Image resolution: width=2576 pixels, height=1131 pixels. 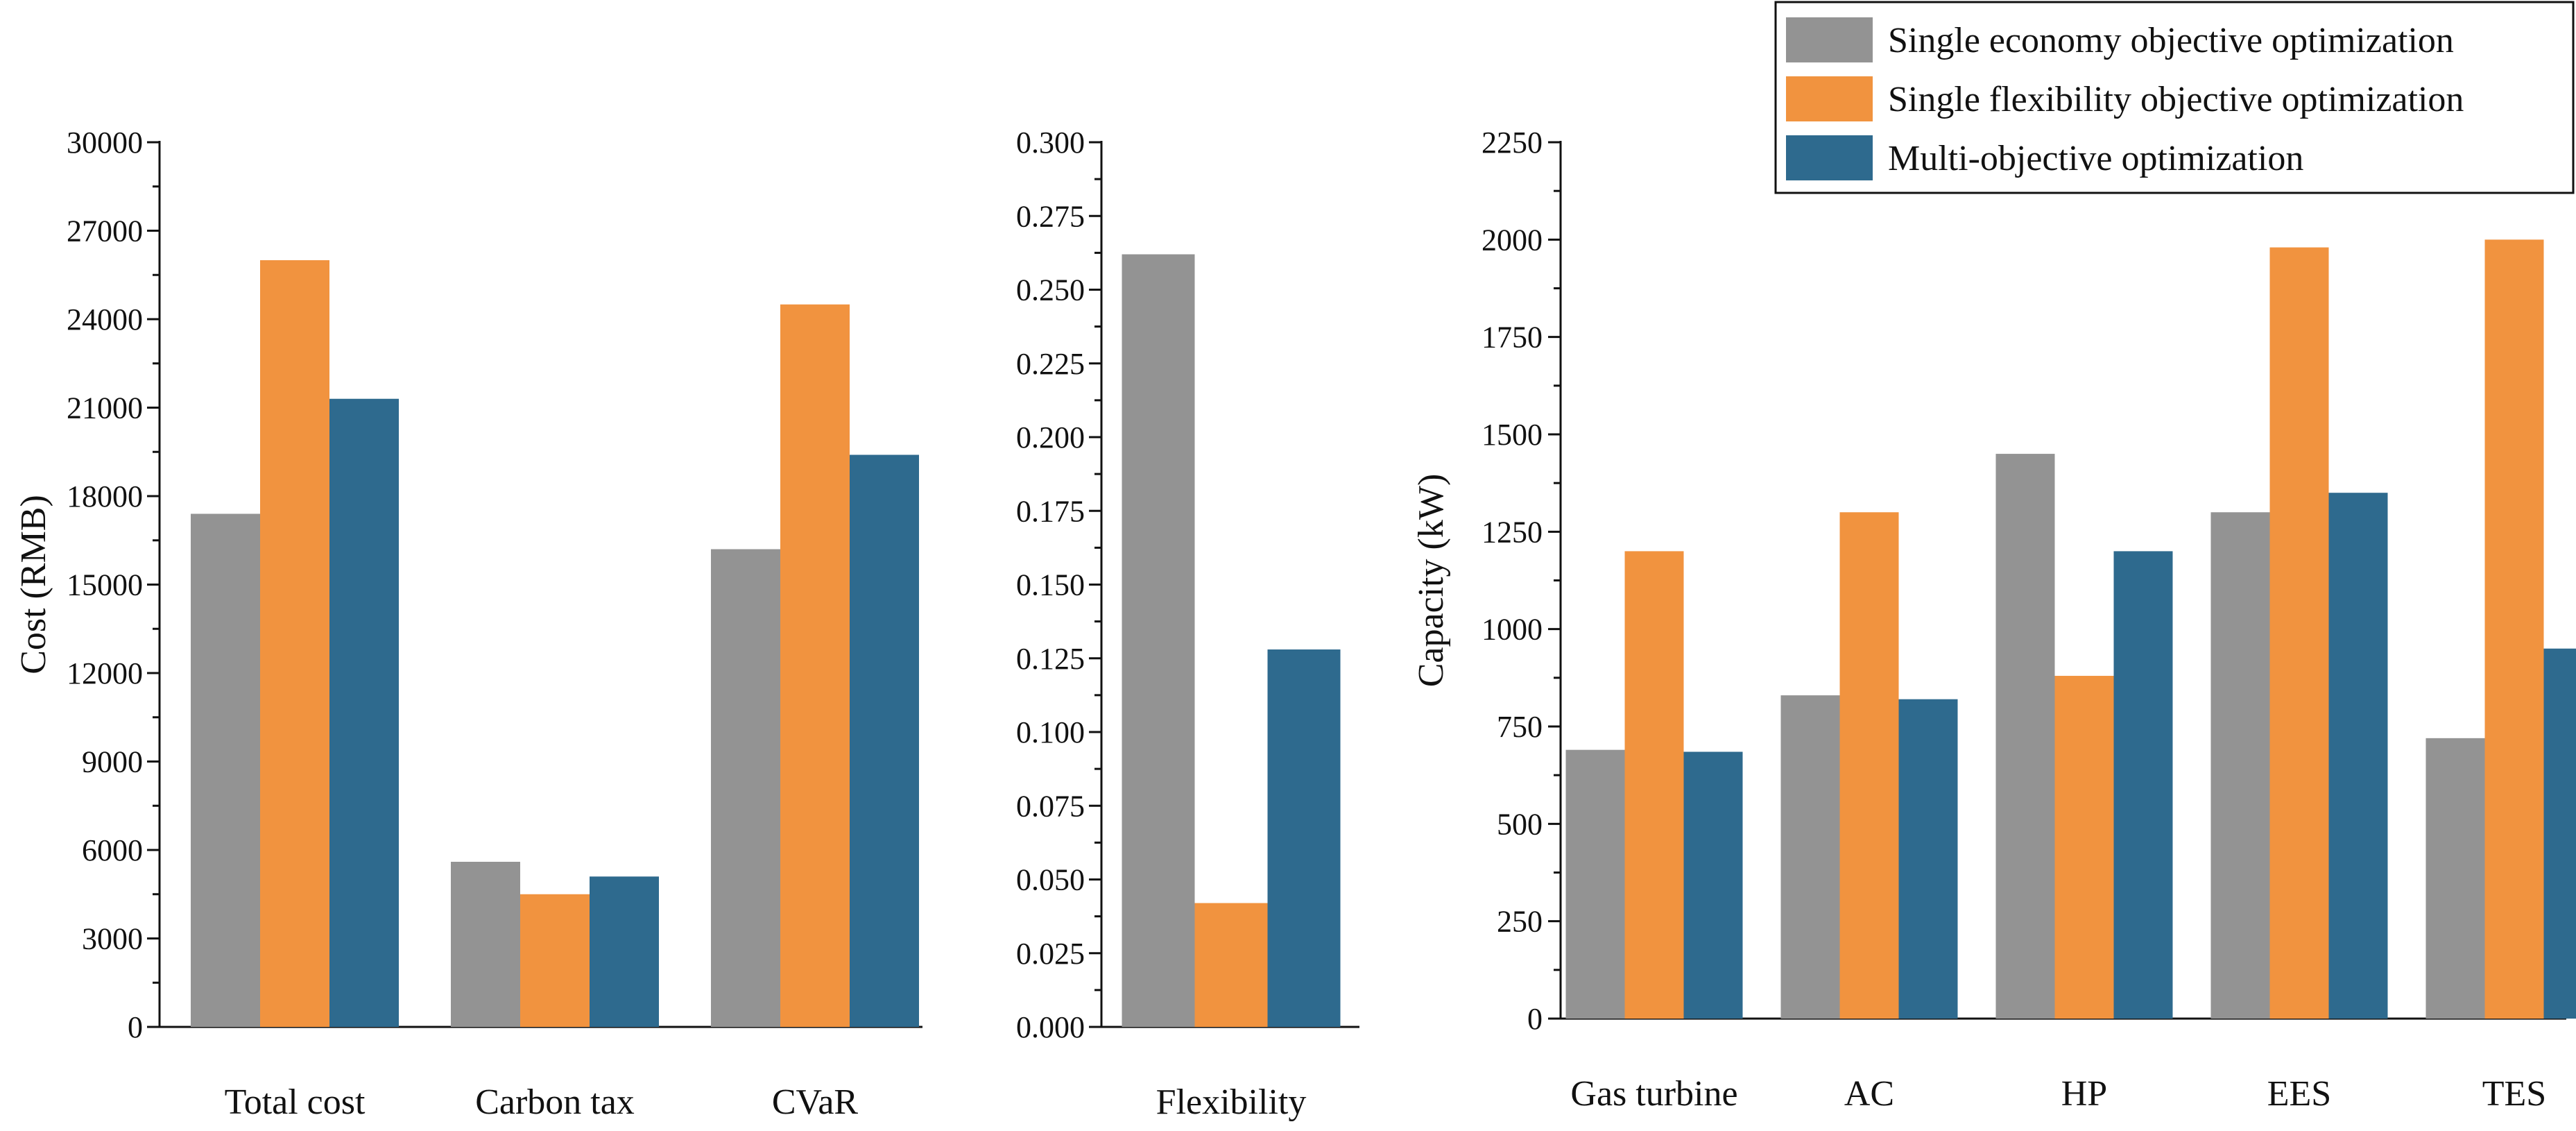 What do you see at coordinates (815, 1102) in the screenshot?
I see `x-category-label: CVaR` at bounding box center [815, 1102].